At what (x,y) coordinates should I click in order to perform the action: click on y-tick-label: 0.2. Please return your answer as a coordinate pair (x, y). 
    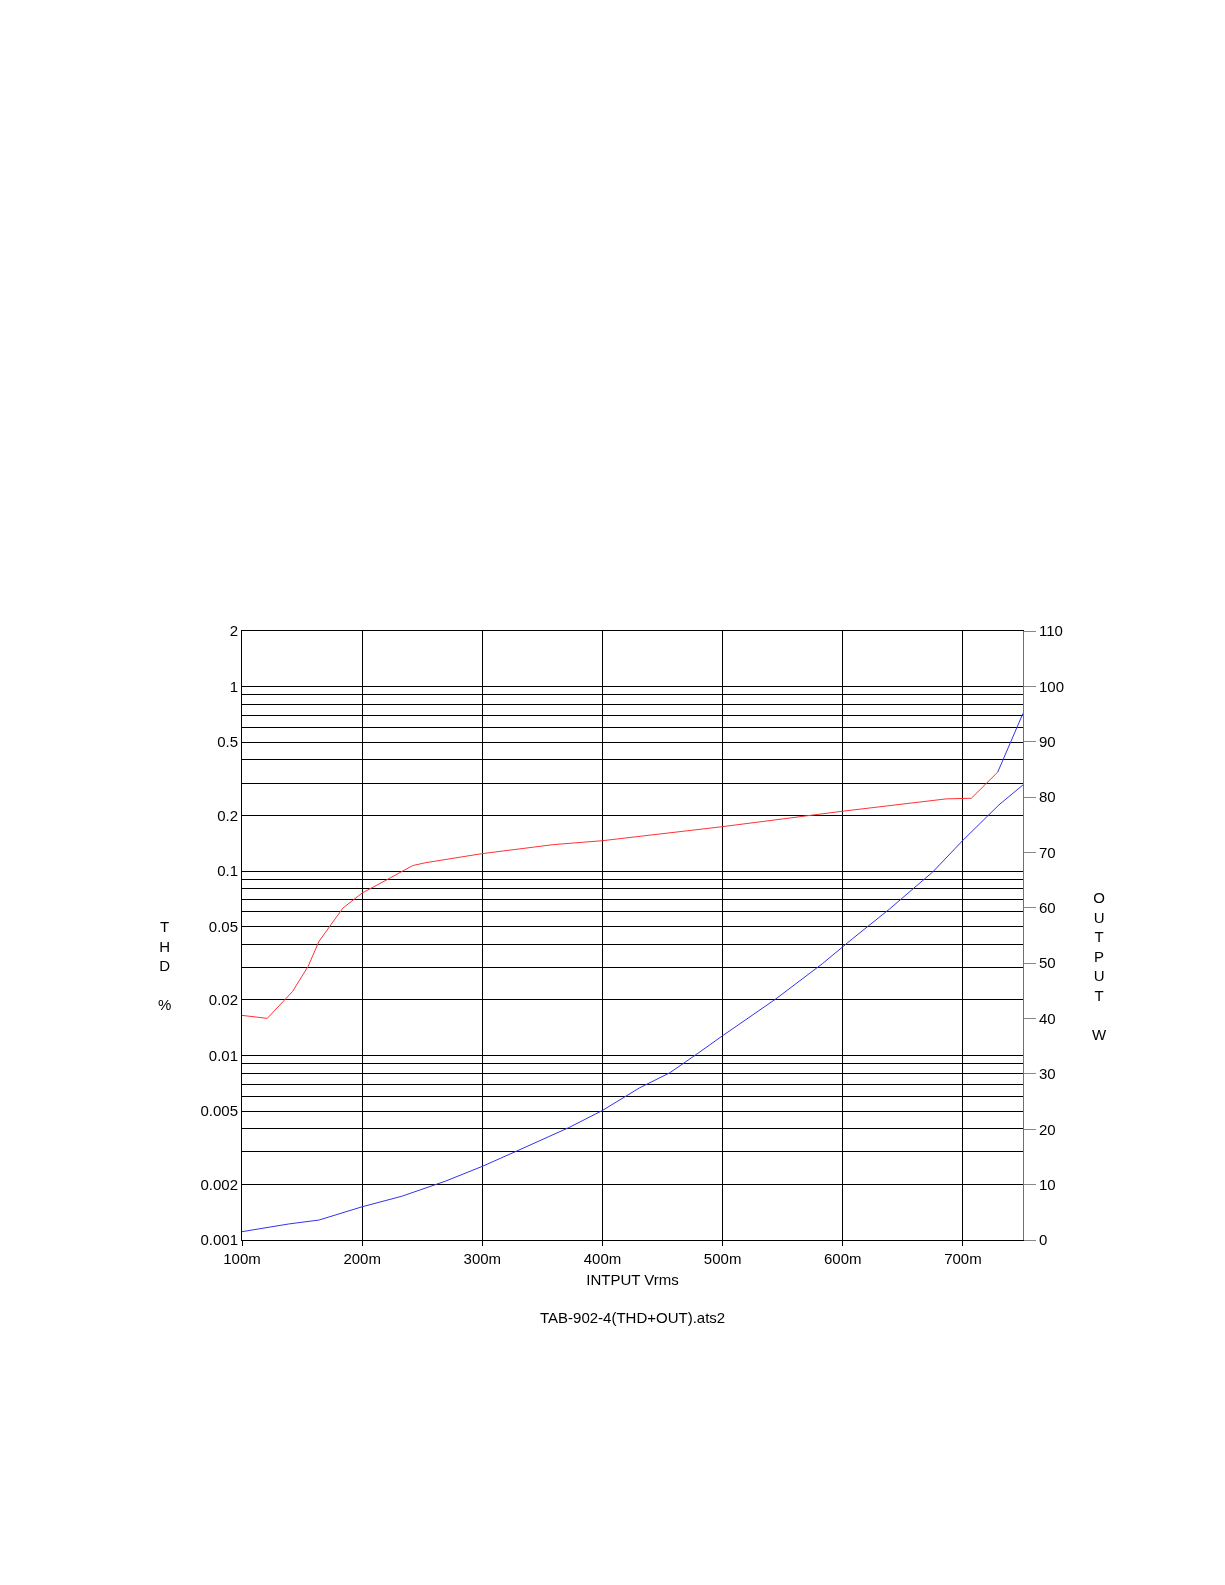
    Looking at the image, I should click on (227, 815).